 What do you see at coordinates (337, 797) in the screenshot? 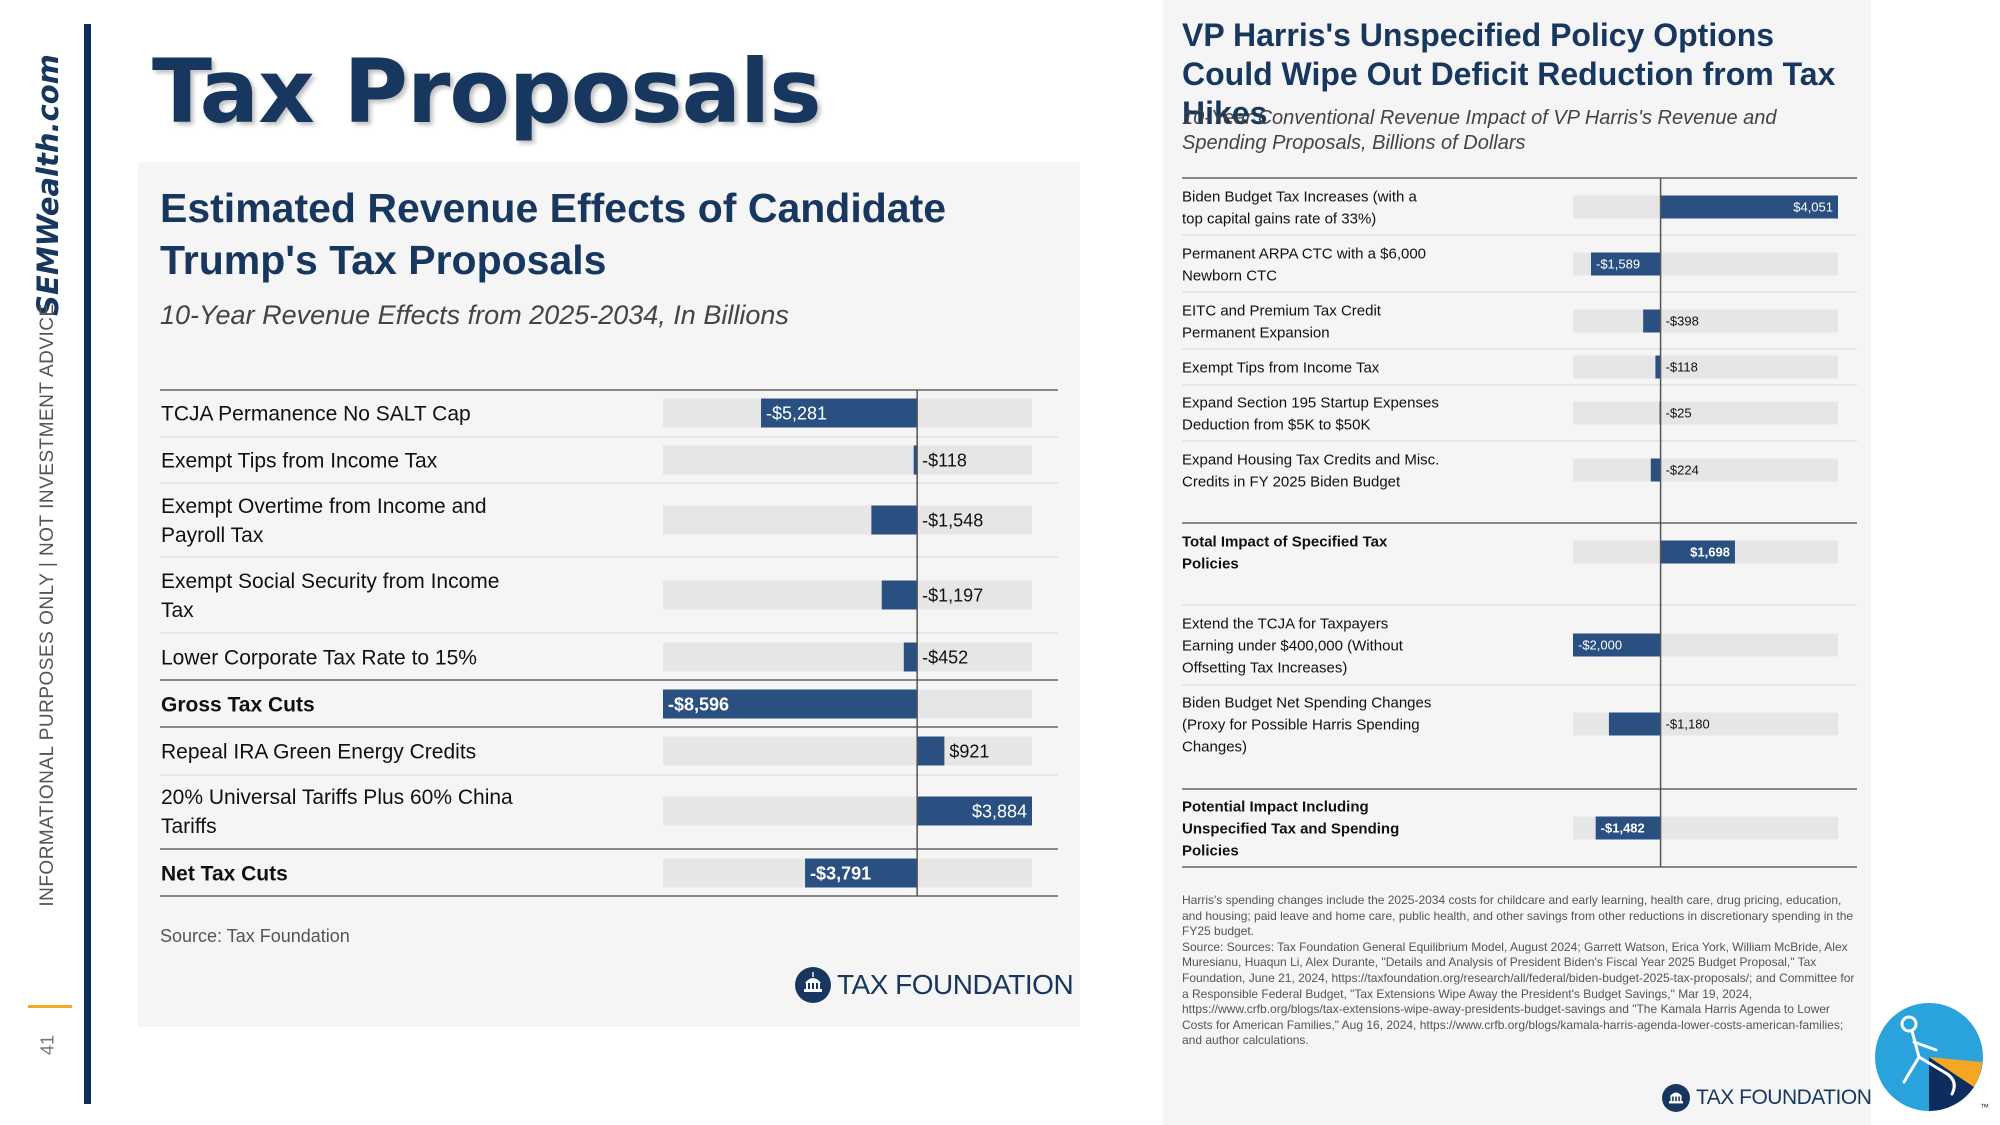
I see `left-row-label: 20% Universal Tariffs Plus 60% China` at bounding box center [337, 797].